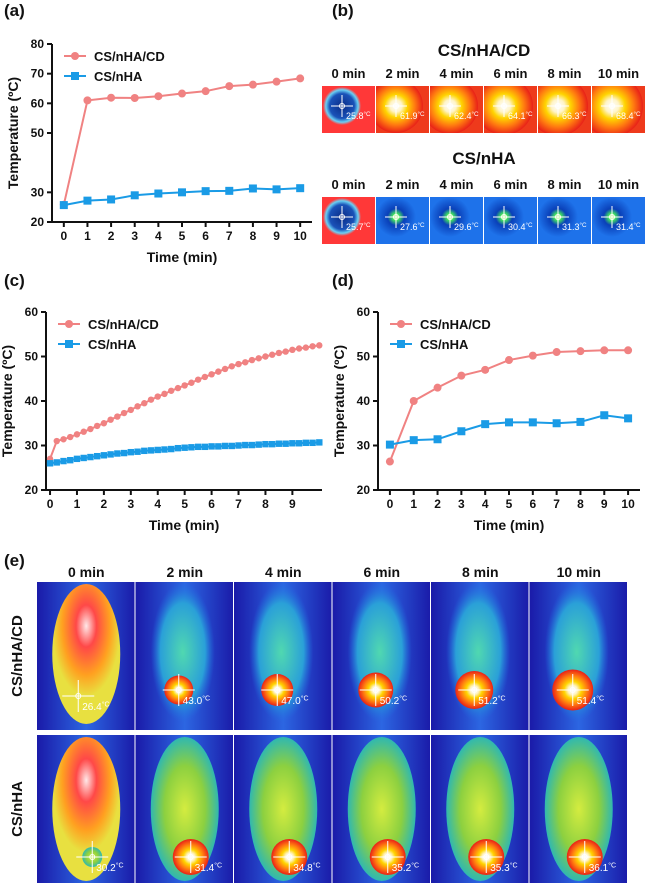 The image size is (653, 885). Describe the element at coordinates (412, 115) in the screenshot. I see `temperature-reading: 61.9°C` at that location.